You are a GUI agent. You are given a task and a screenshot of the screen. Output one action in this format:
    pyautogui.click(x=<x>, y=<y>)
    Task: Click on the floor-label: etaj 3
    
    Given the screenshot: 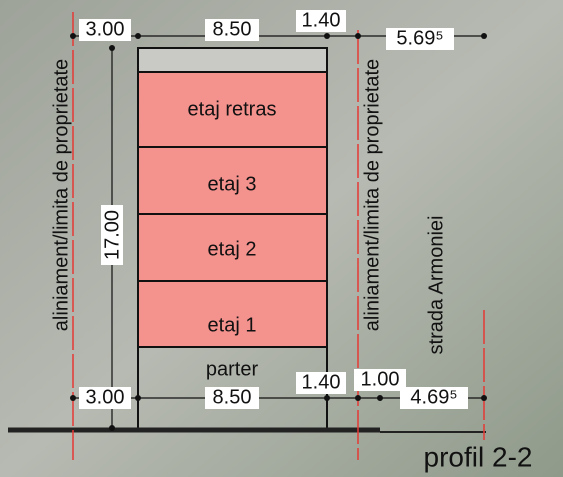 What is the action you would take?
    pyautogui.click(x=232, y=184)
    